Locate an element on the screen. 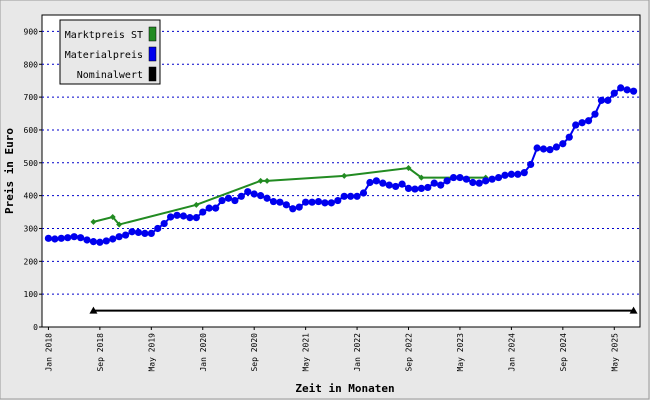 This screenshot has width=650, height=400. line is located at coordinates (289, 196).